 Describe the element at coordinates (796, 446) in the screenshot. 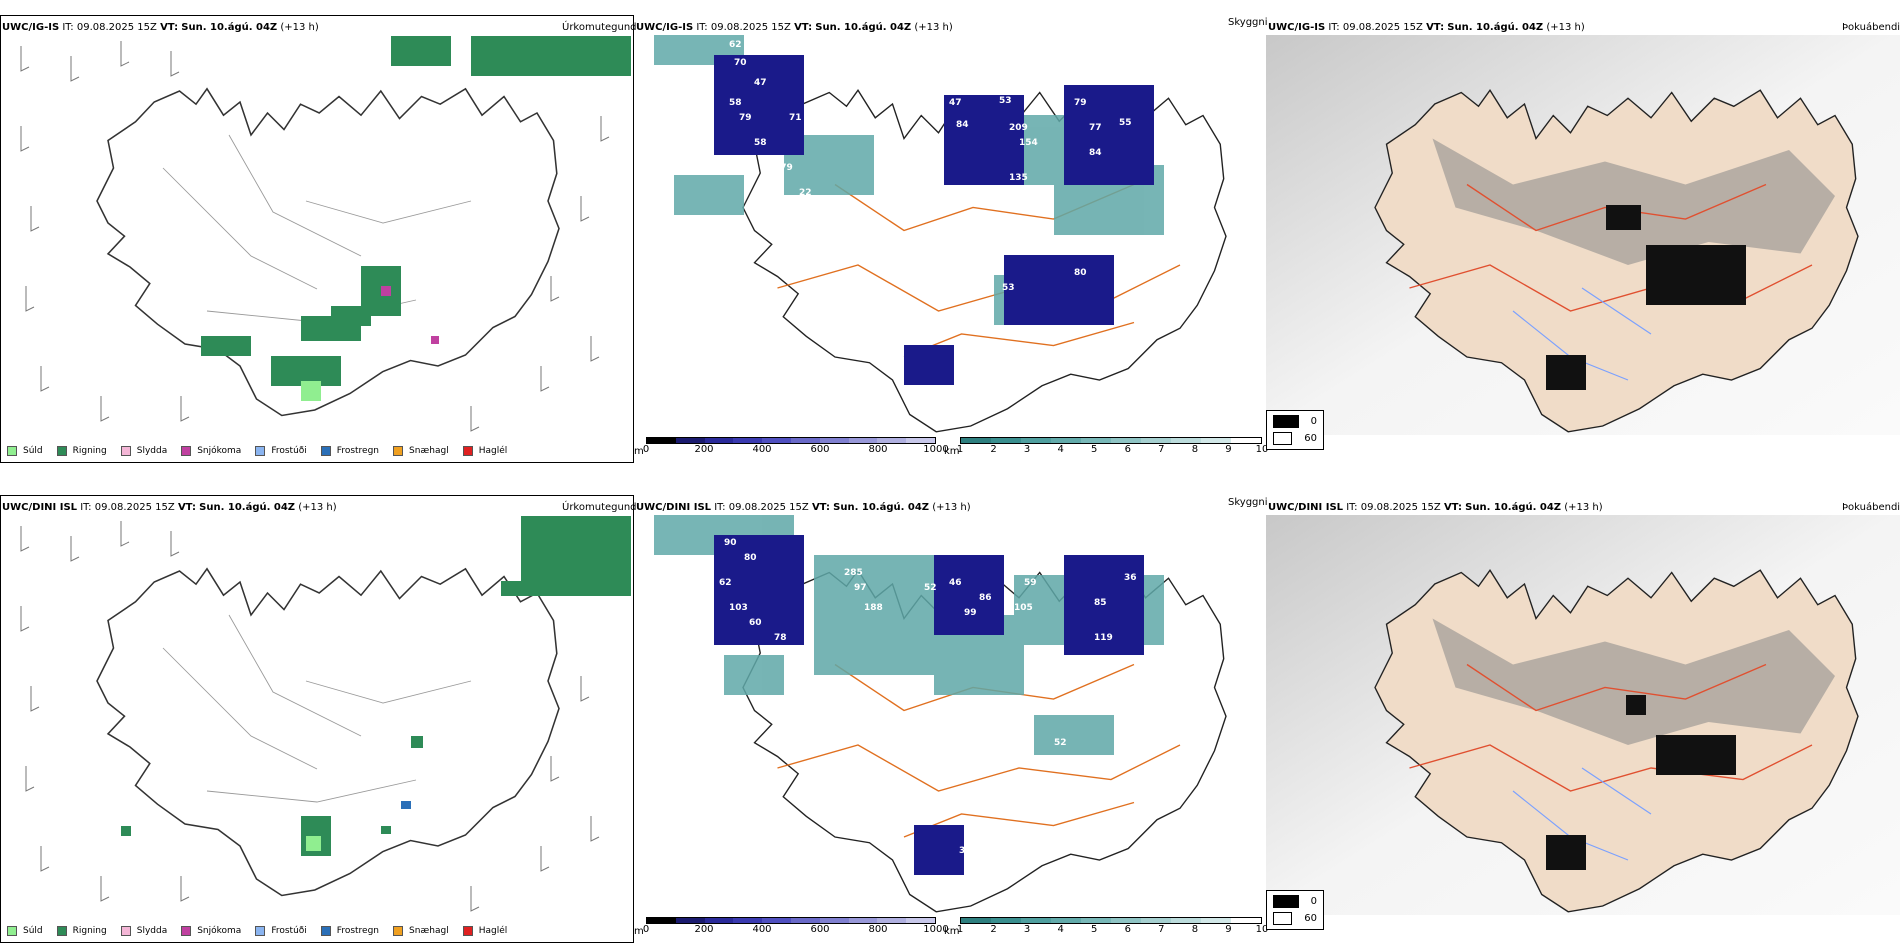

I see `cloud-base-colorbar-1: 0 200 400 600 800 1000` at that location.